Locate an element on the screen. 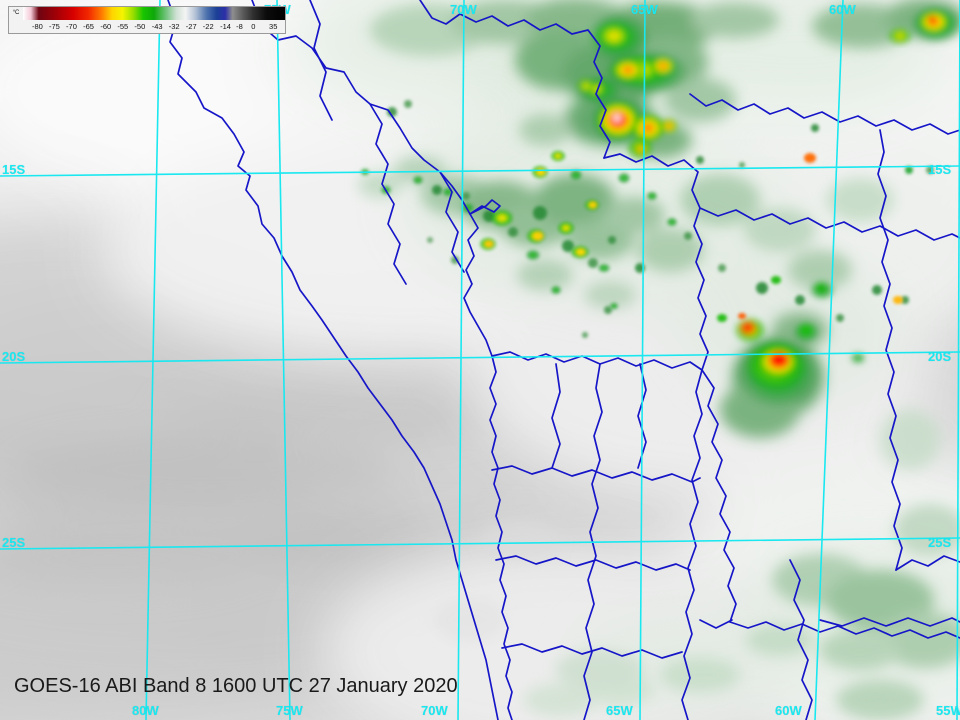 Image resolution: width=960 pixels, height=720 pixels. colorbar-tick-0: 0 is located at coordinates (253, 26).